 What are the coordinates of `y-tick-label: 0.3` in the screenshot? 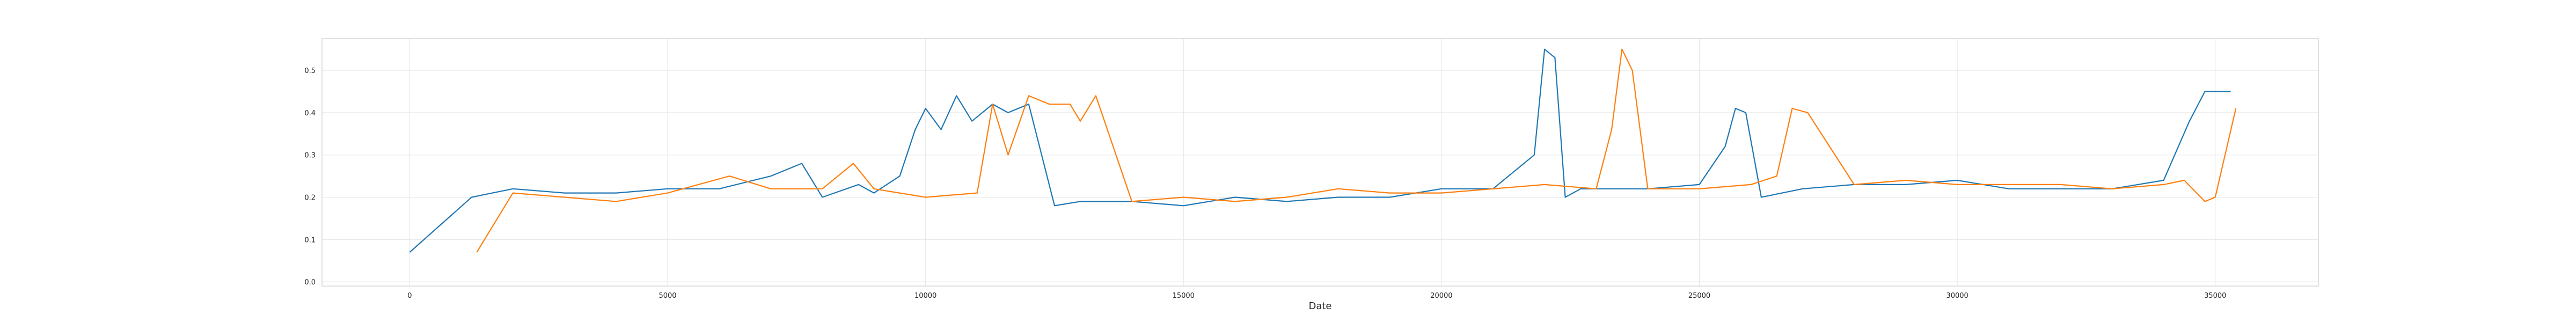 It's located at (310, 156).